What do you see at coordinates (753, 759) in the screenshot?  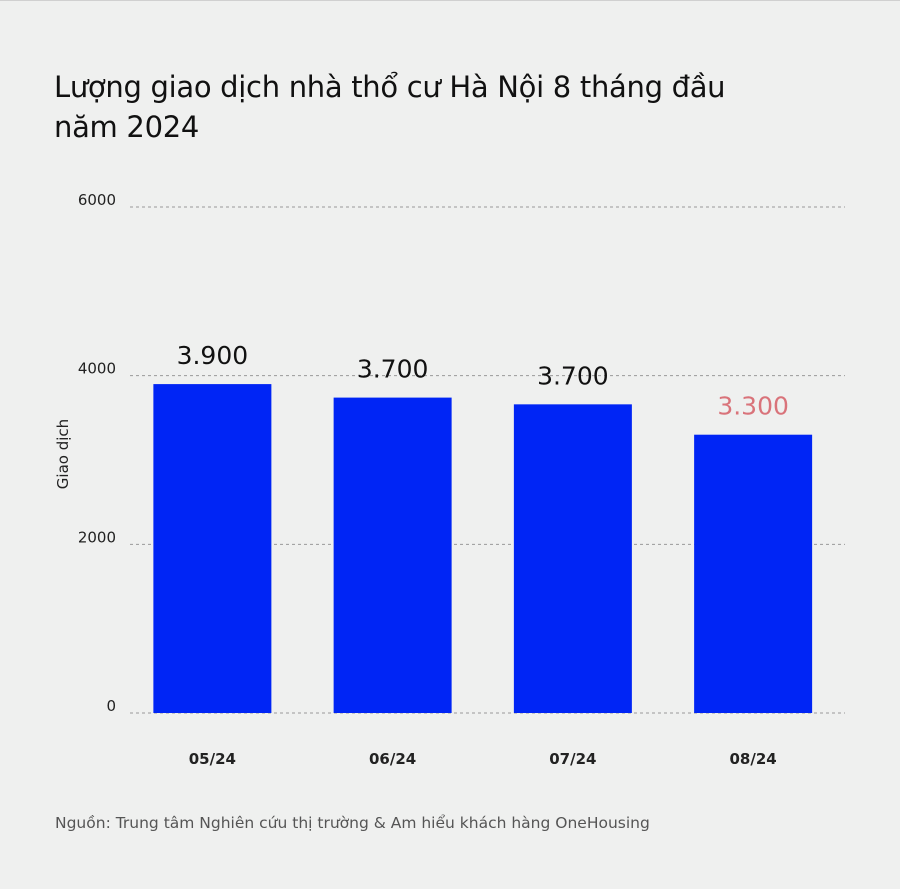 I see `x-tick-label: 08/24` at bounding box center [753, 759].